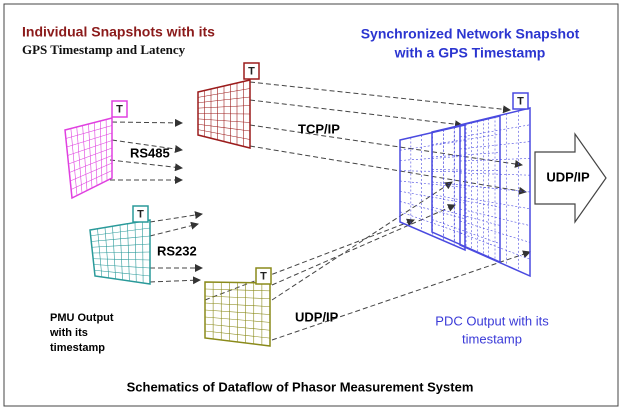 The image size is (626, 412). I want to click on link-label: TCP/IP, so click(319, 128).